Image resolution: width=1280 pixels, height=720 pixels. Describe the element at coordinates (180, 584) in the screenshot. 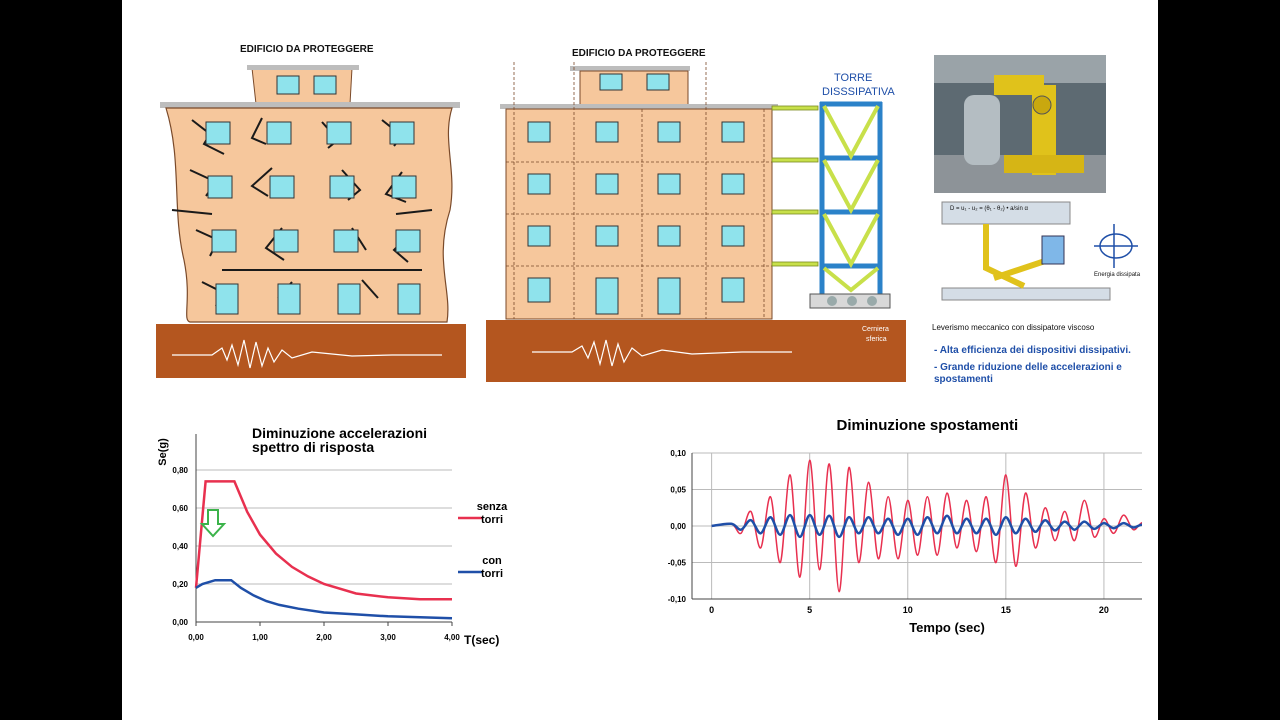

I see `y-tick-label: 0,20` at that location.